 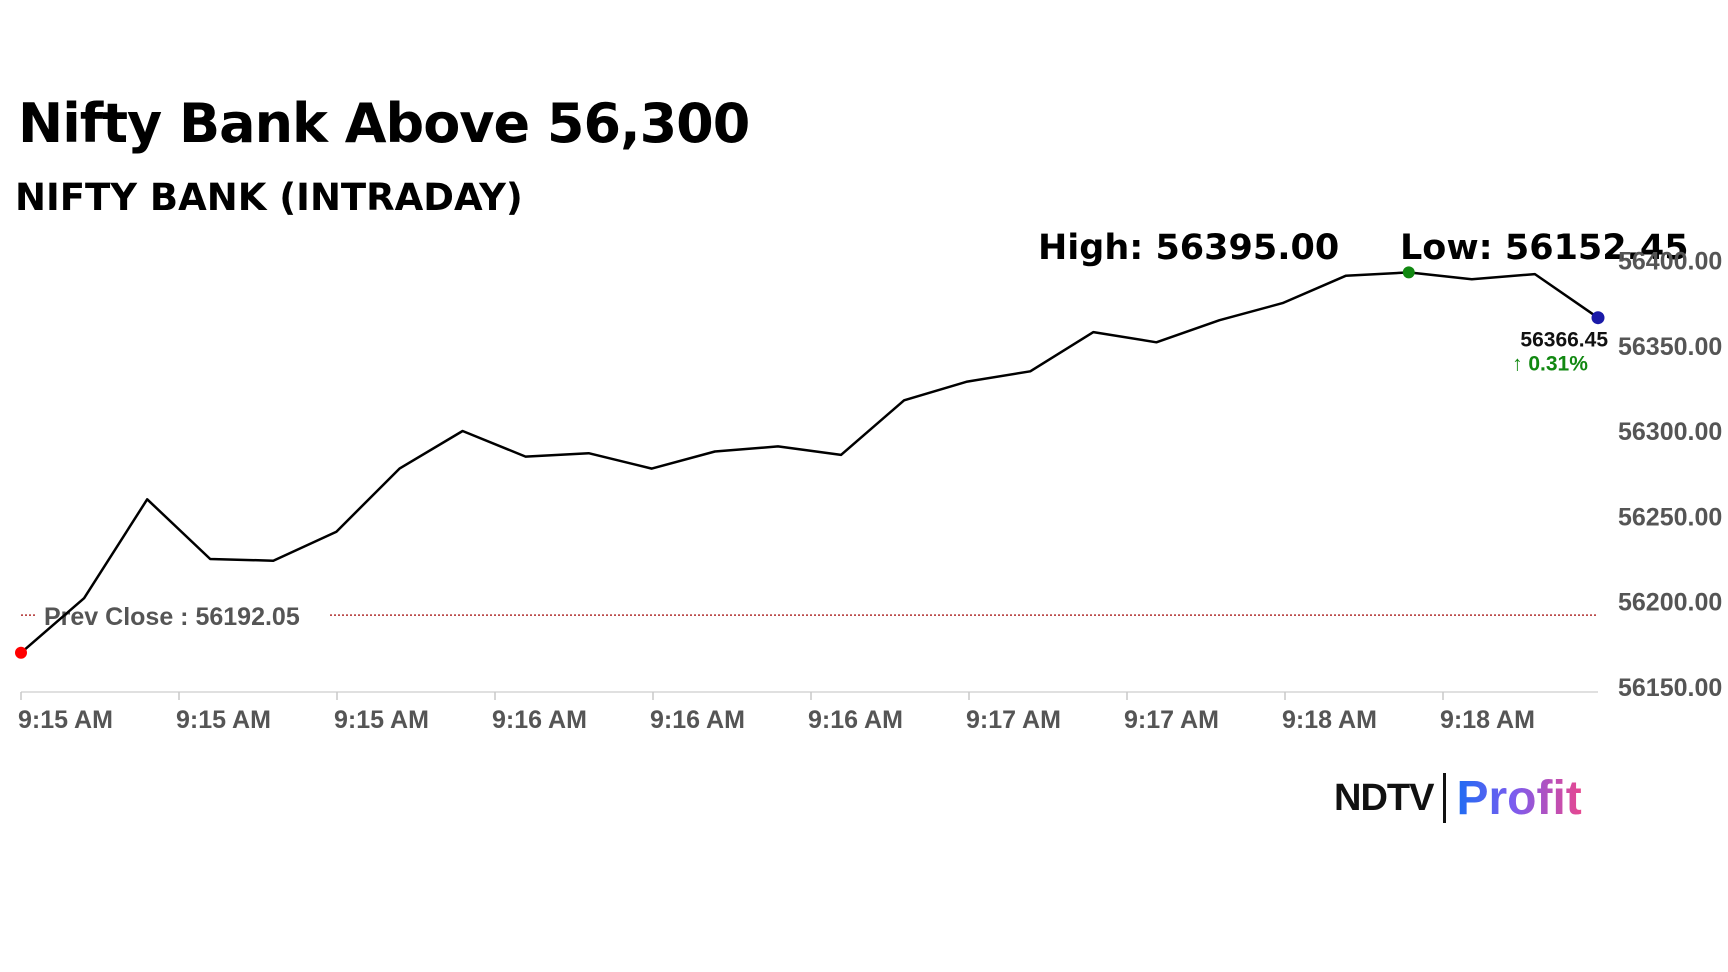 I want to click on y-tick-label: 56350.00, so click(x=1670, y=347).